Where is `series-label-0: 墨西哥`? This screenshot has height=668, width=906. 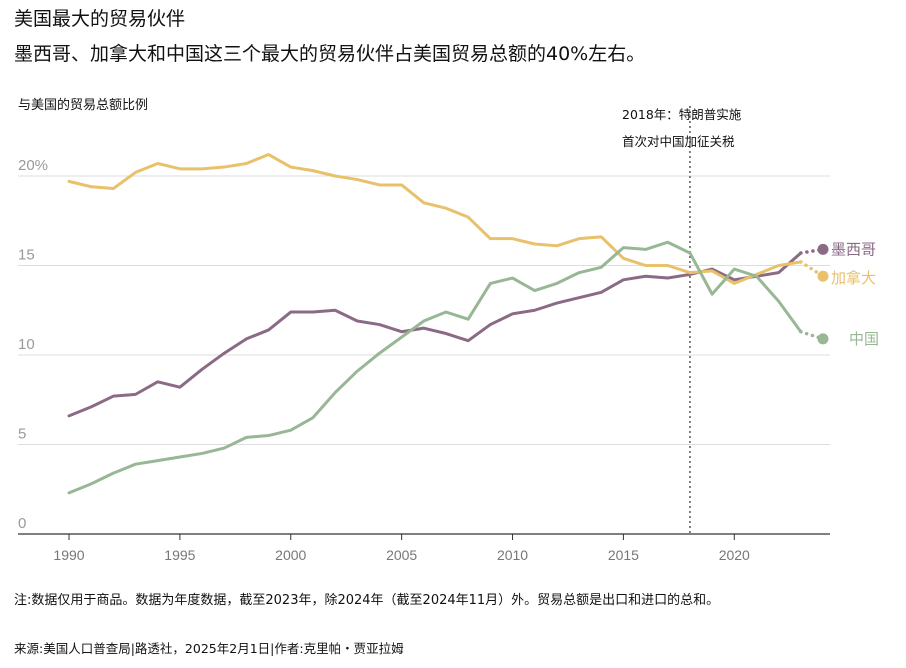
series-label-0: 墨西哥 is located at coordinates (853, 249).